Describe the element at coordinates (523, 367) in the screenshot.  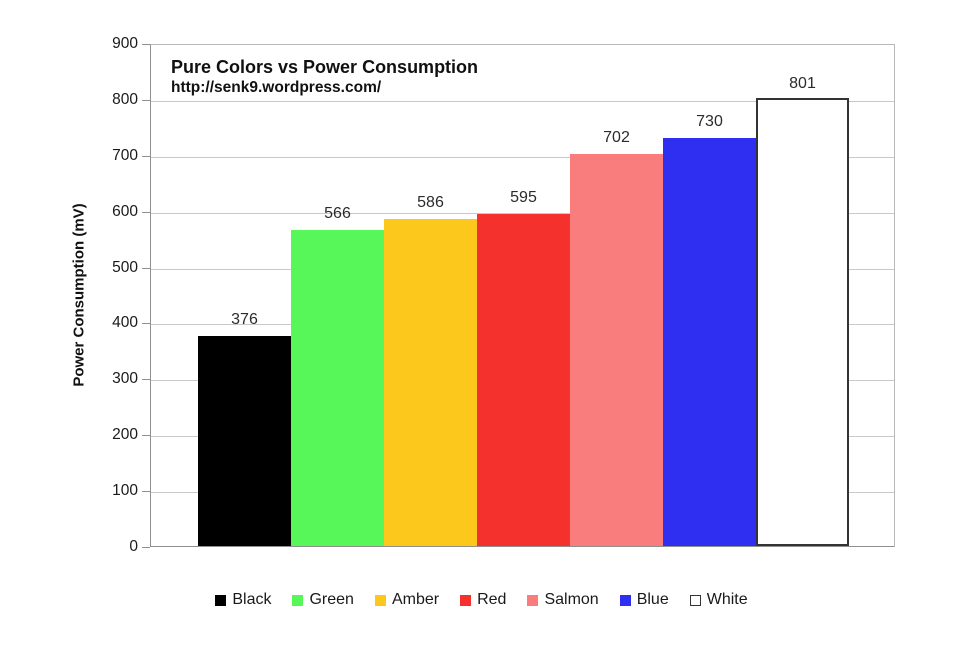
I see `bar-red: 595` at that location.